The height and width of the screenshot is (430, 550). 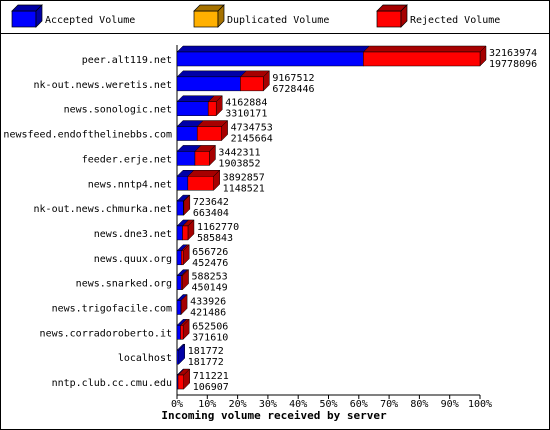 I want to click on x-tick-label: 20%, so click(x=238, y=404).